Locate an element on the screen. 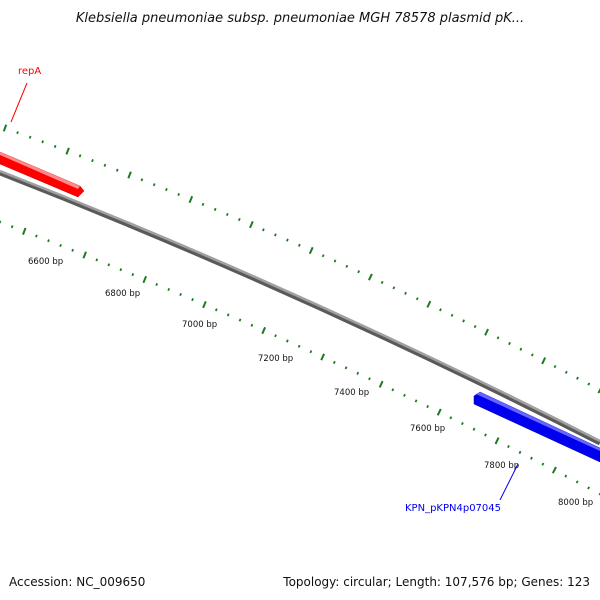  gene-KPN_pKPN4p07045-arrow is located at coordinates (536, 427).